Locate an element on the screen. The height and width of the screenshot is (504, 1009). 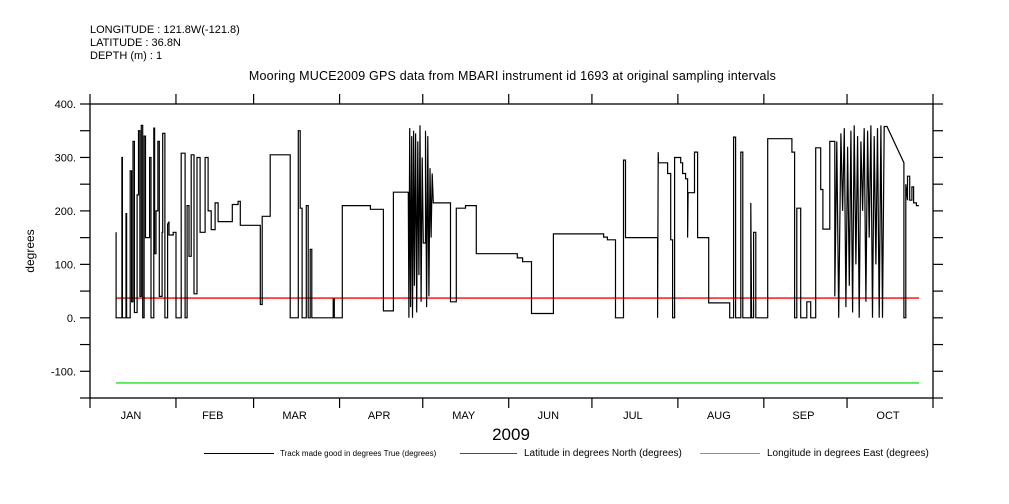
y-tick-label: -100. is located at coordinates (63, 372).